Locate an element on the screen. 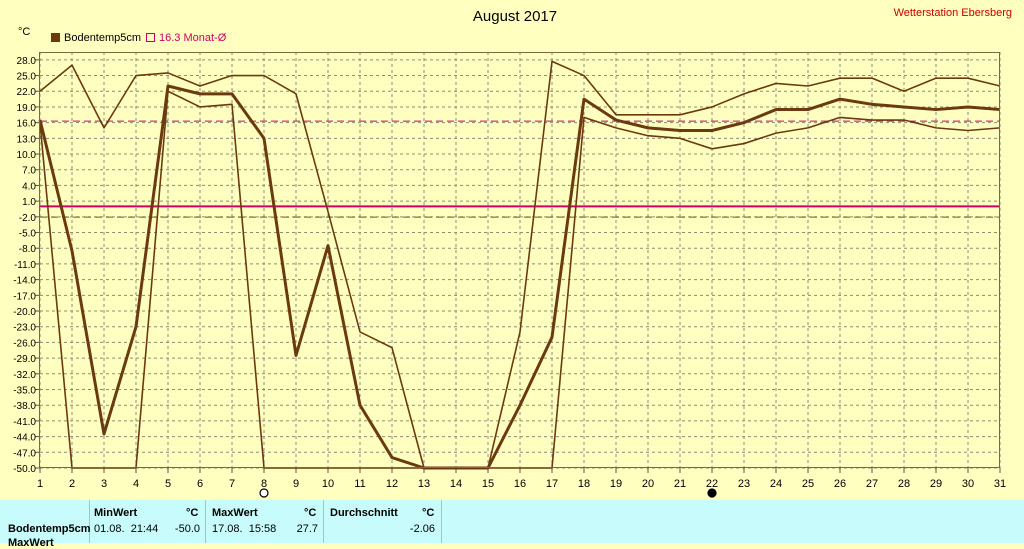  y-axis-unit: °C is located at coordinates (24, 32).